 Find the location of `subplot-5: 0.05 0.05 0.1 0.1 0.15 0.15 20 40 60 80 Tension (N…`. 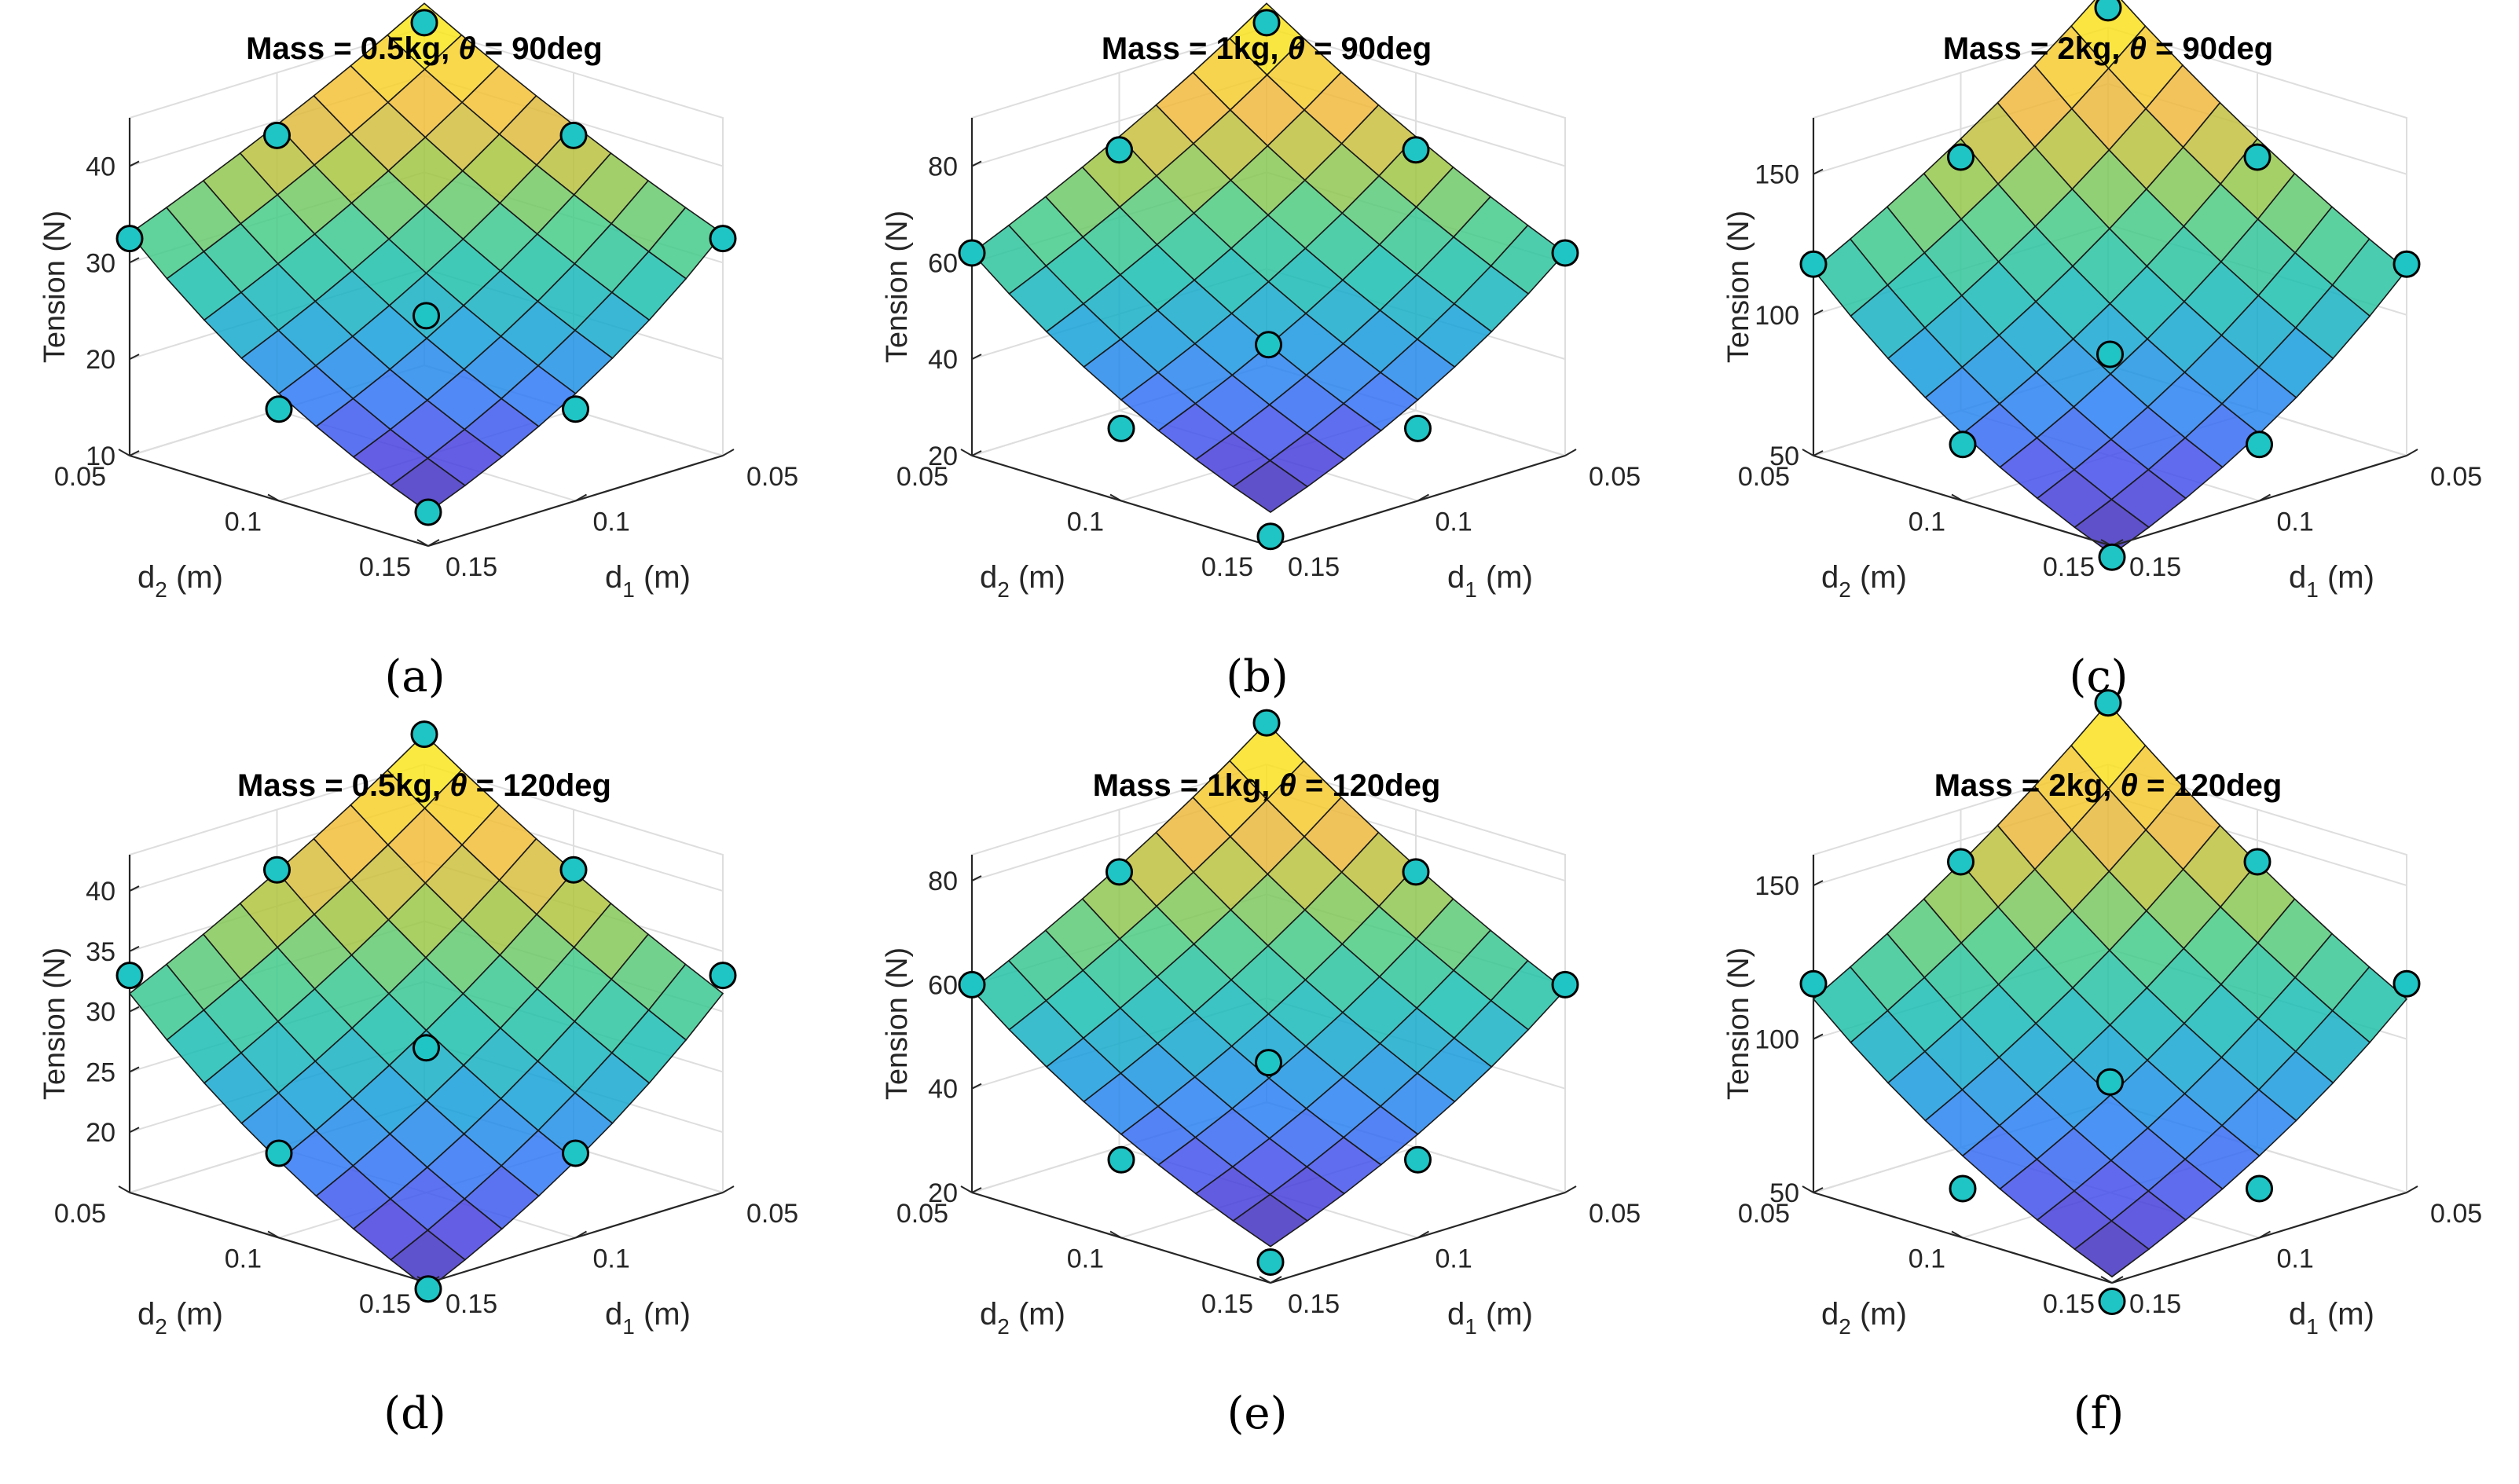

subplot-5: 0.05 0.05 0.1 0.1 0.15 0.15 20 40 60 80 Tension (N… is located at coordinates (1261, 1074).